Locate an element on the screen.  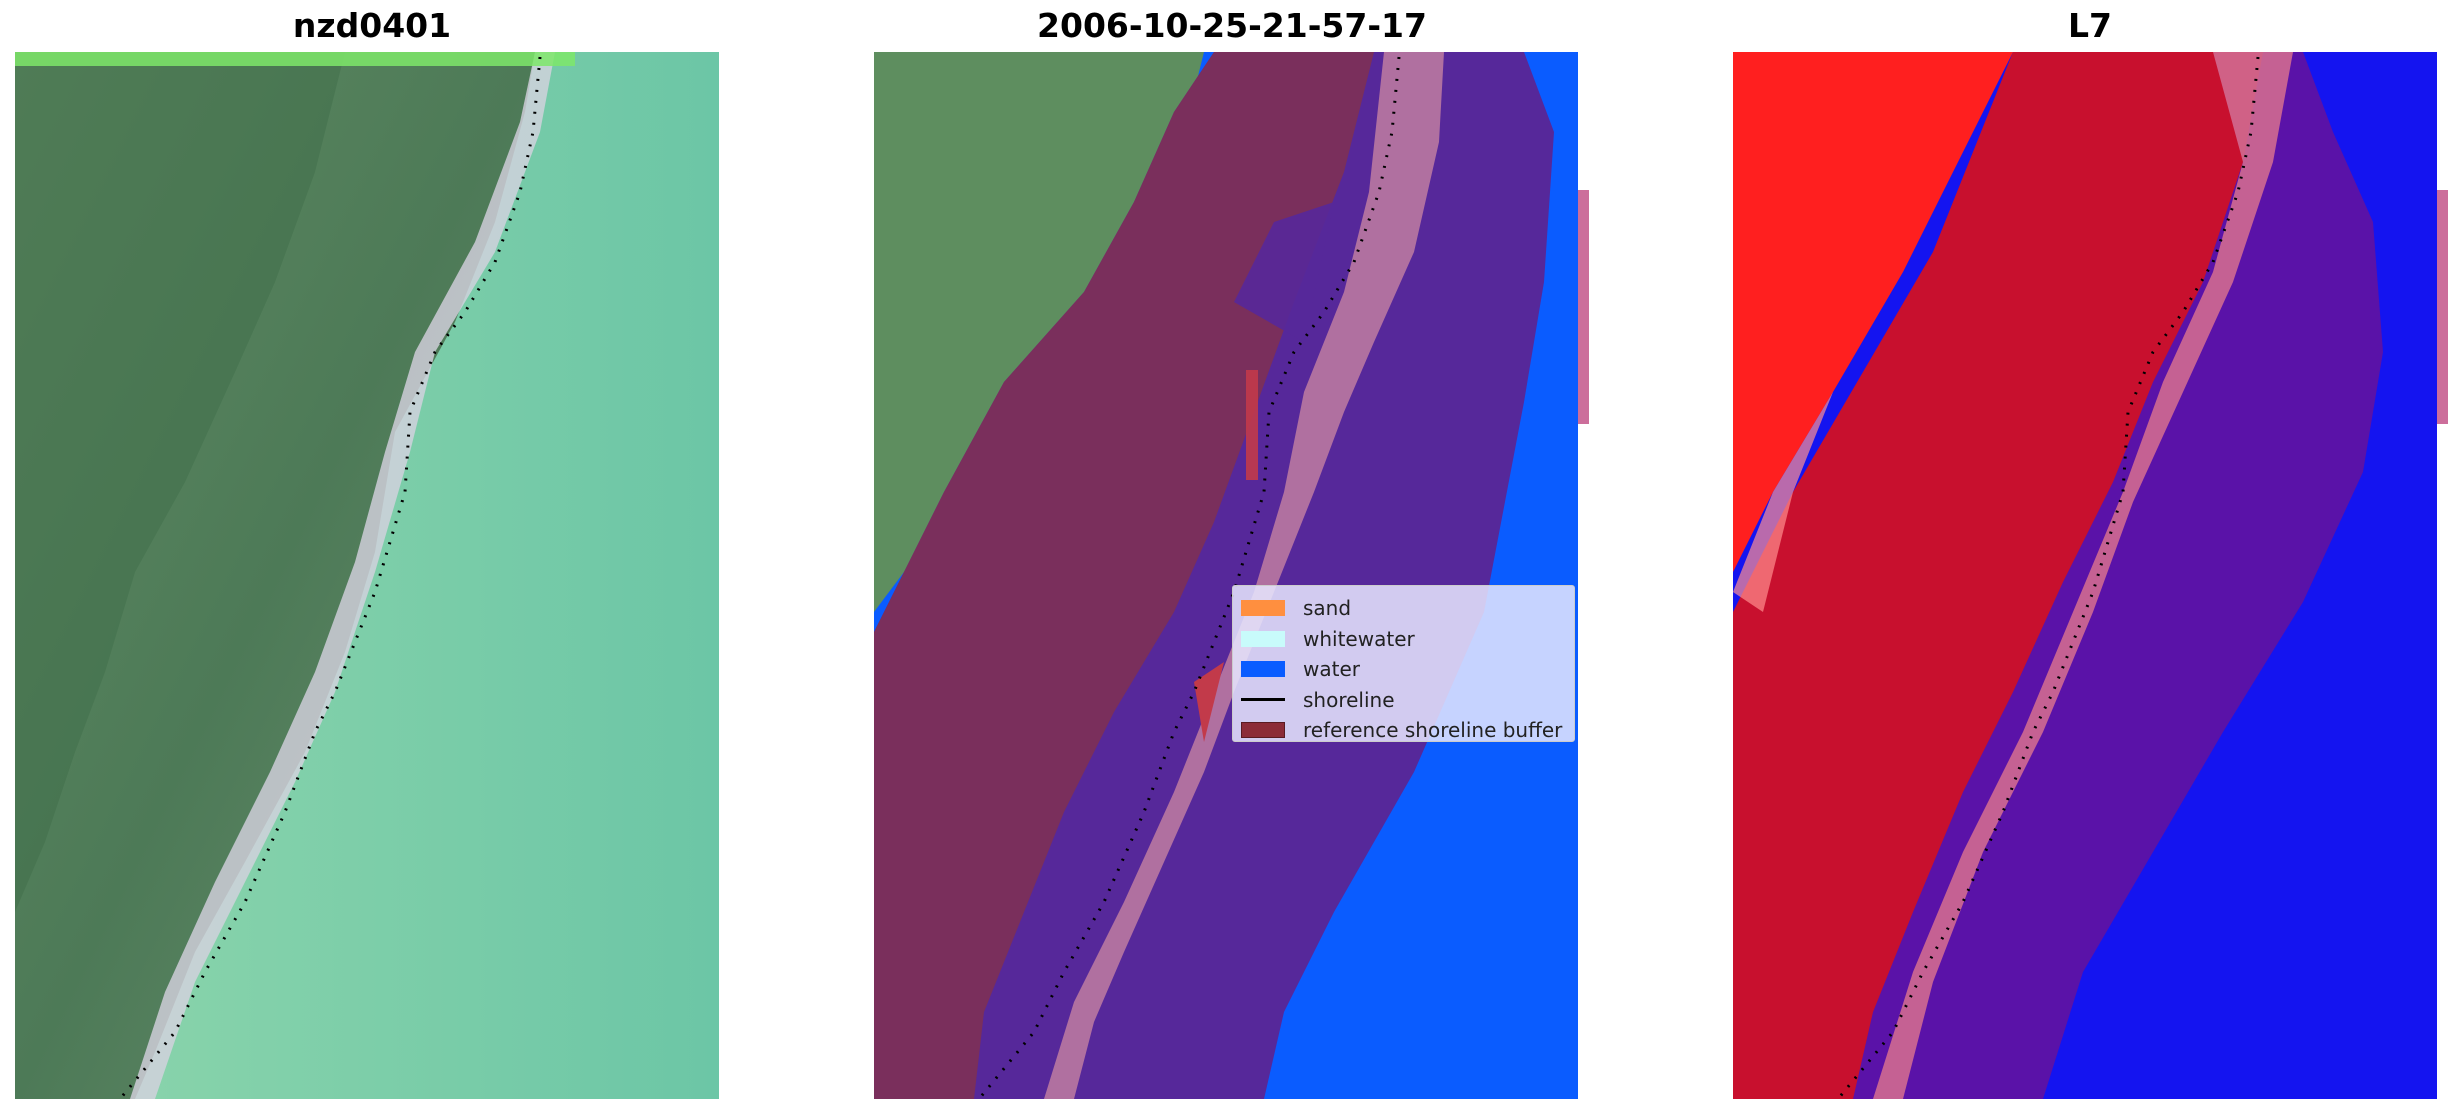
panel-title-left: nzd0401 is located at coordinates (372, 25).